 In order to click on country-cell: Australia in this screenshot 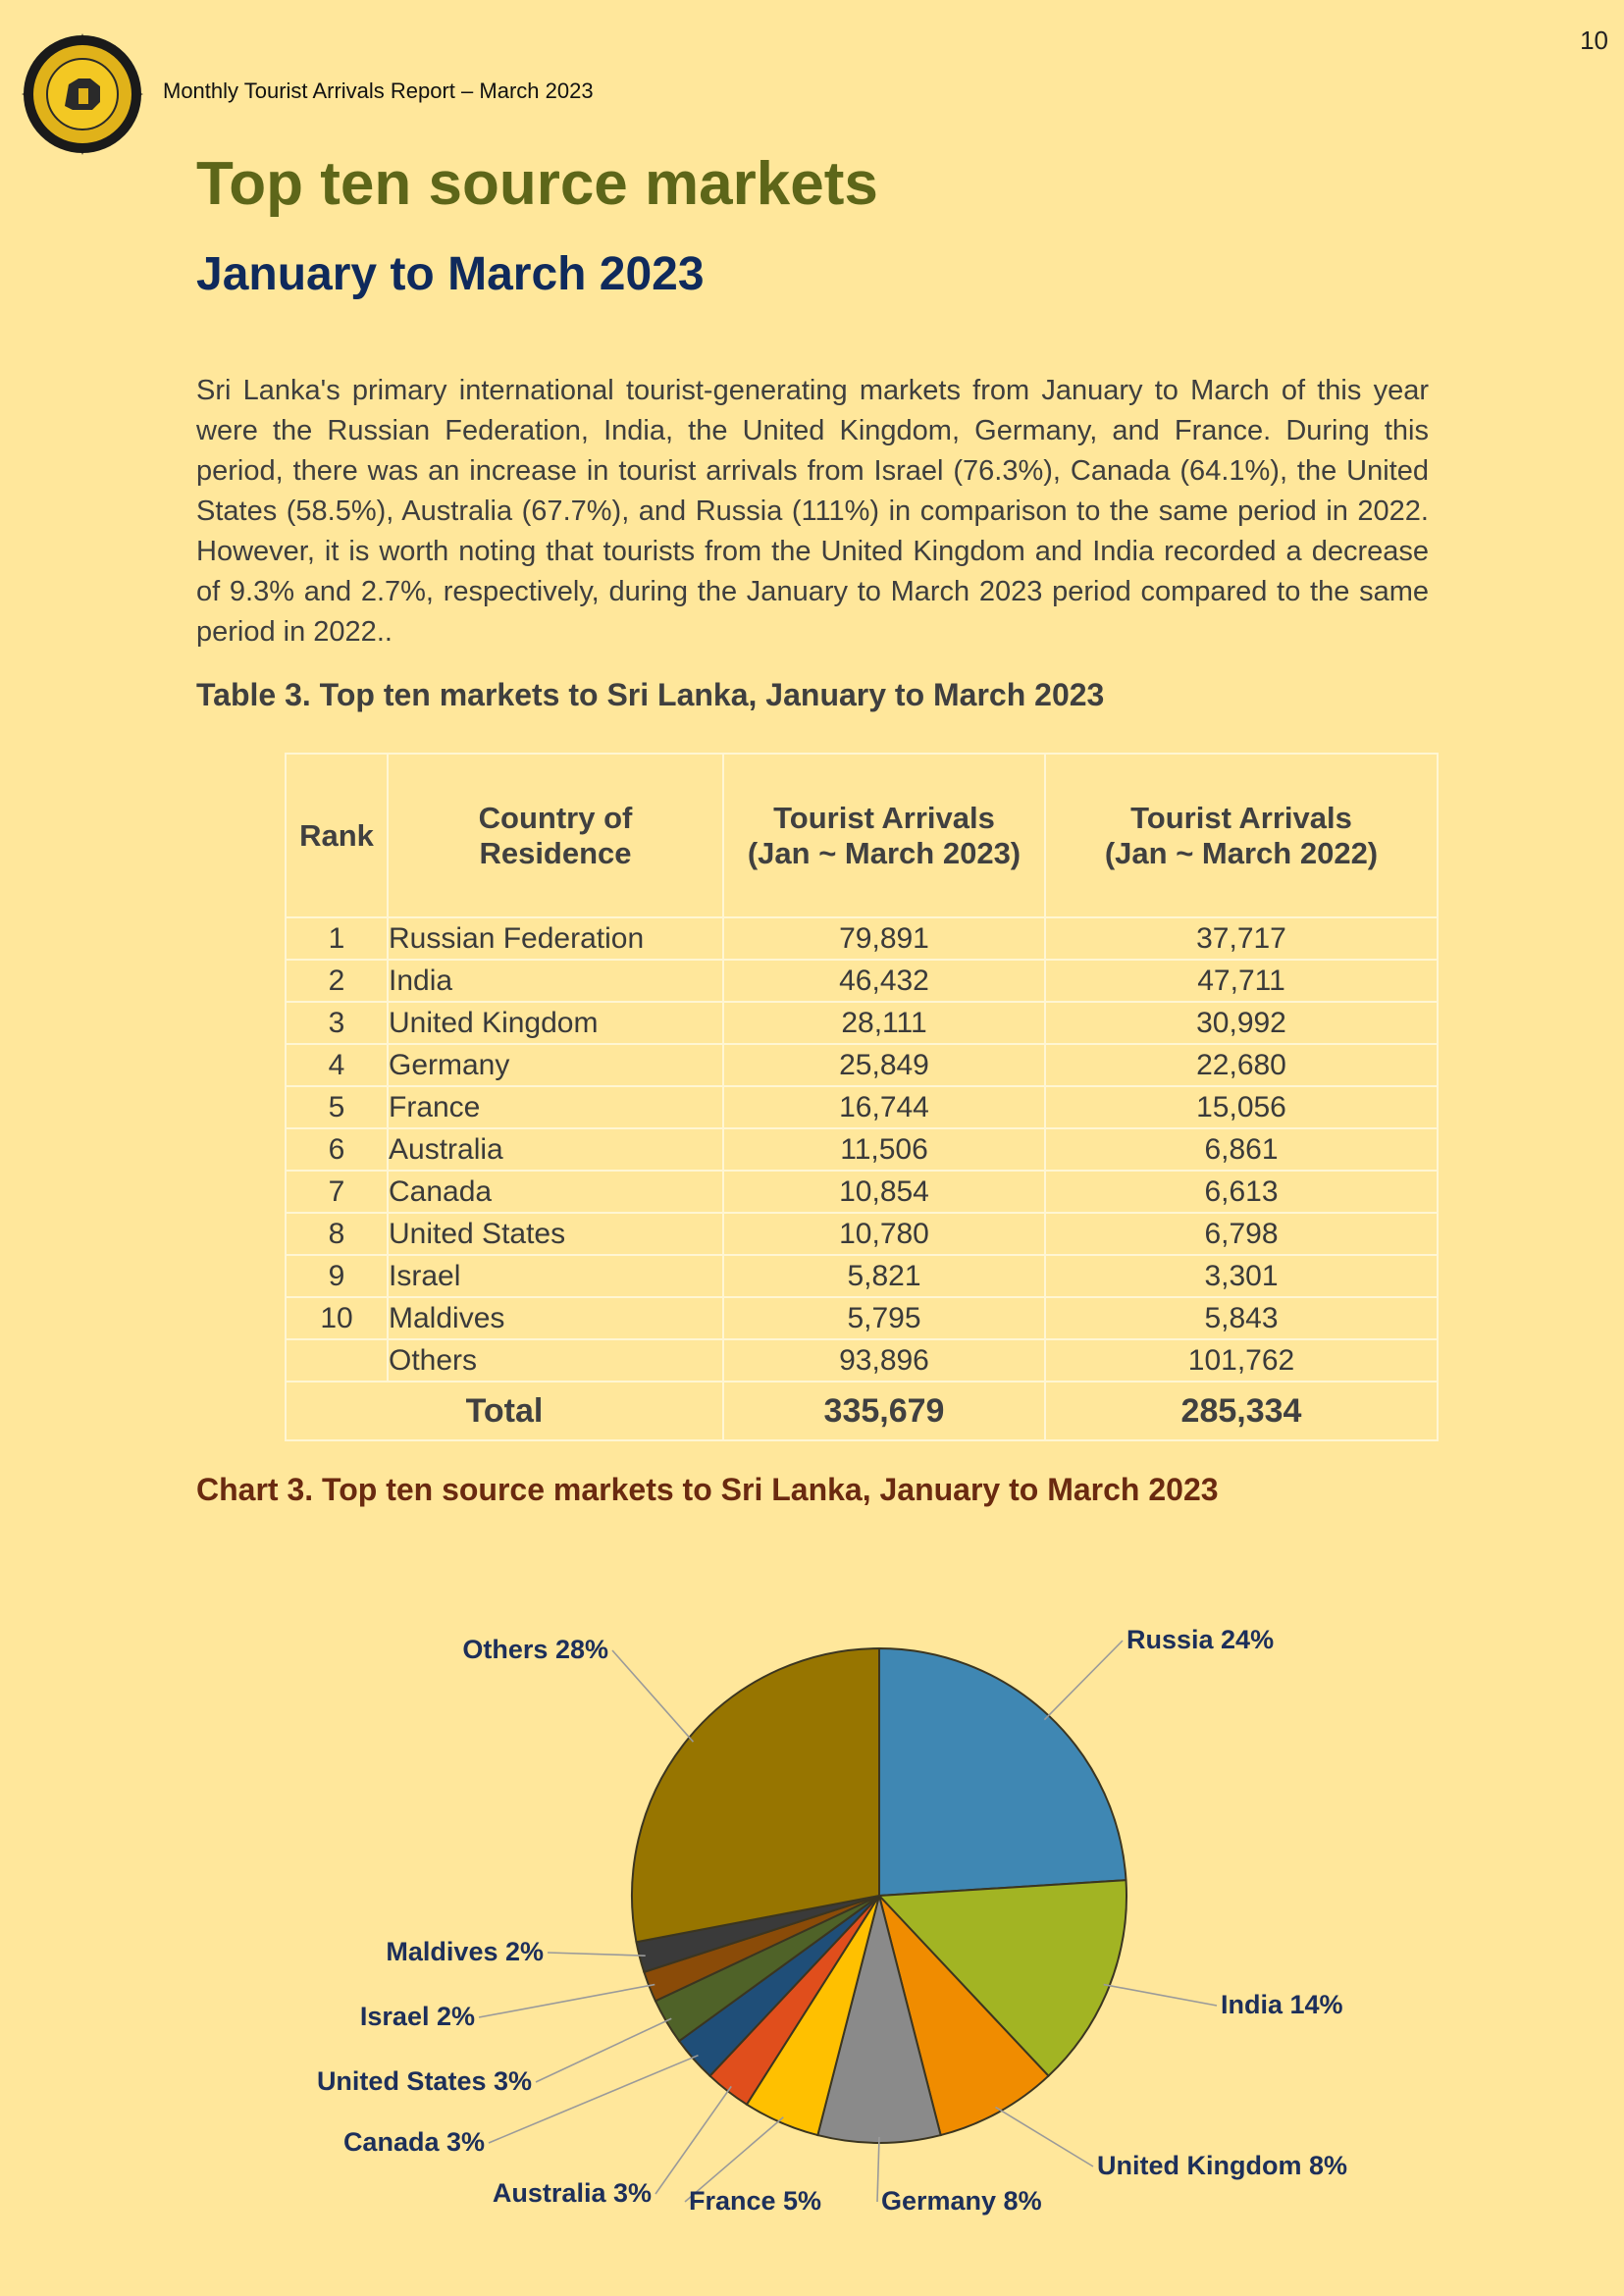, I will do `click(555, 1149)`.